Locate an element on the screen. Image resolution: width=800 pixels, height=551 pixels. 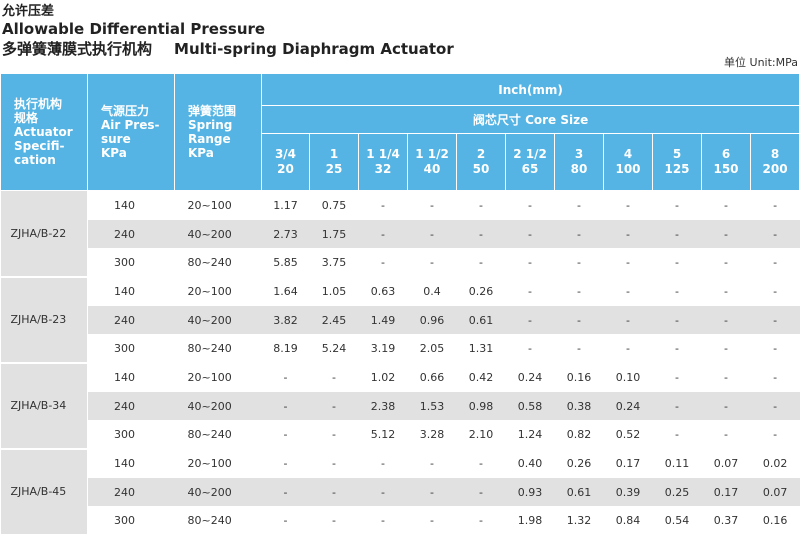
pressure-value-cell: 1.17 is located at coordinates (285, 205).